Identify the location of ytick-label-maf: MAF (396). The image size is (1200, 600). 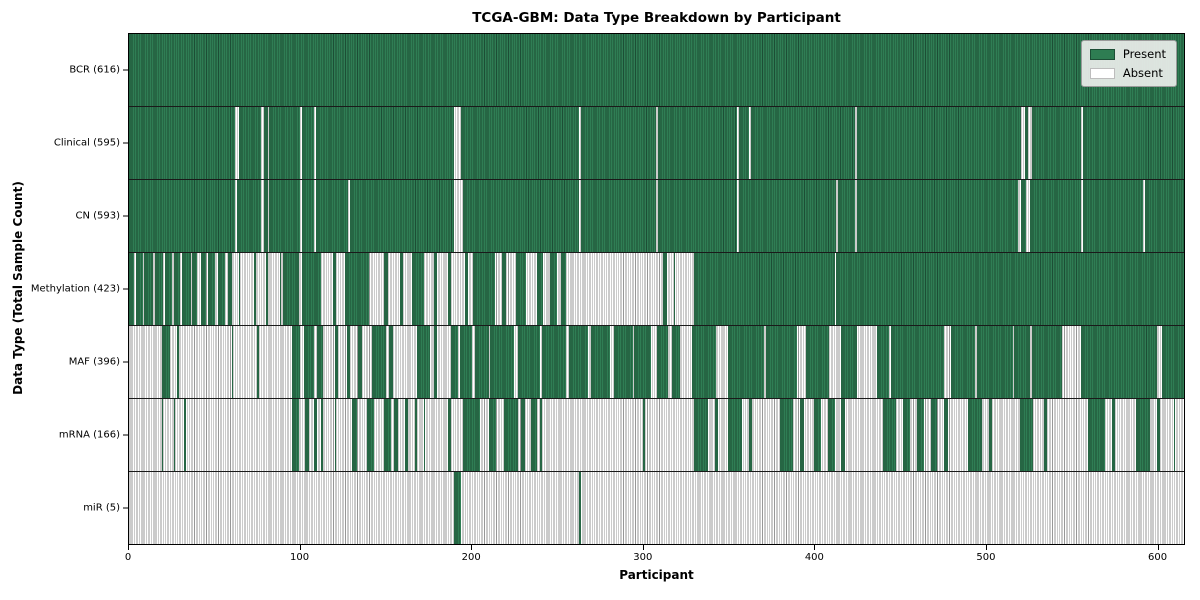
(94, 362).